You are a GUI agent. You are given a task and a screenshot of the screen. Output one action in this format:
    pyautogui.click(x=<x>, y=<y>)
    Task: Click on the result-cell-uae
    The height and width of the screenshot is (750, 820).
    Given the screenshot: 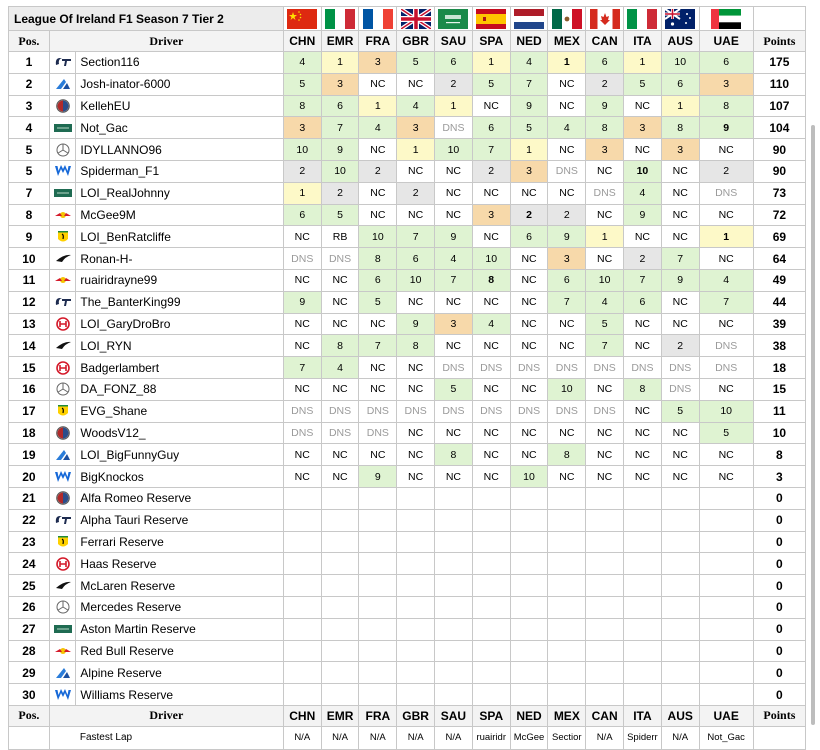 What is the action you would take?
    pyautogui.click(x=726, y=651)
    